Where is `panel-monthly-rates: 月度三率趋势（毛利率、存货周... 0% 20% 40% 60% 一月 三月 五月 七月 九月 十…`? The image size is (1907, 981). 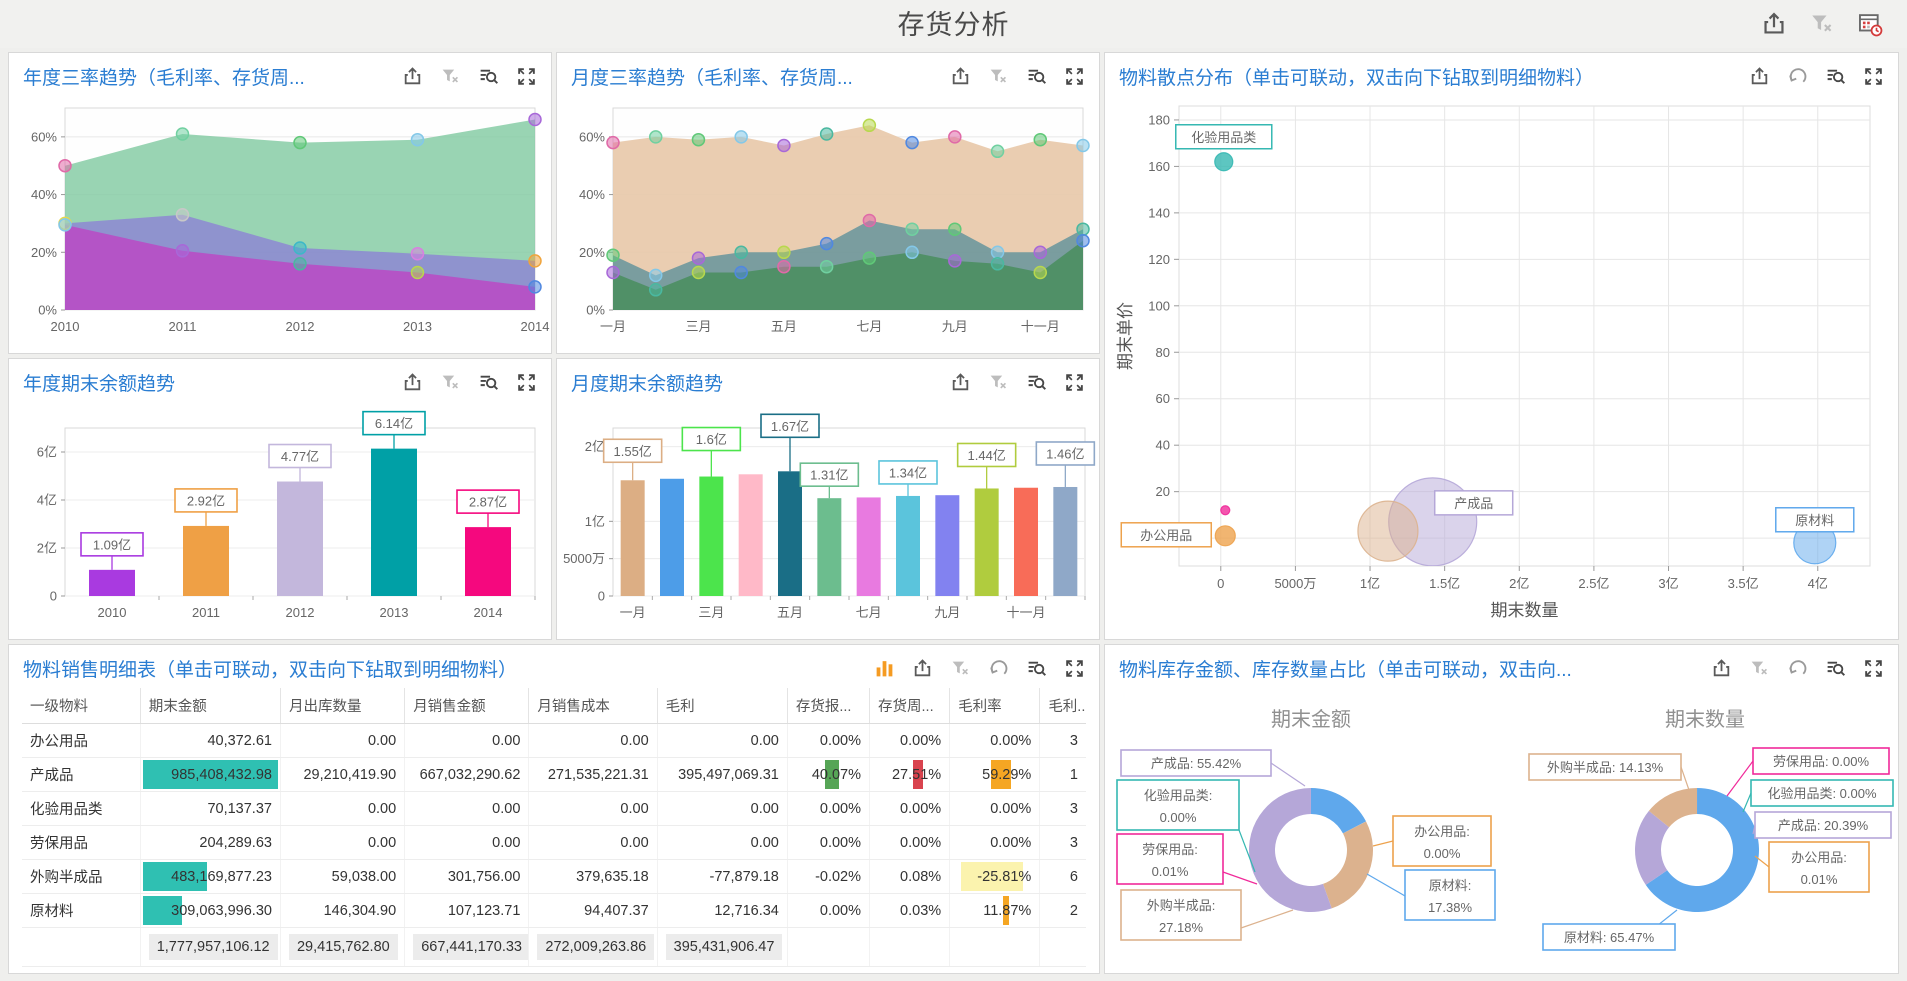 panel-monthly-rates: 月度三率趋势（毛利率、存货周... 0% 20% 40% 60% 一月 三月 五月 七月 九月 十… is located at coordinates (828, 203).